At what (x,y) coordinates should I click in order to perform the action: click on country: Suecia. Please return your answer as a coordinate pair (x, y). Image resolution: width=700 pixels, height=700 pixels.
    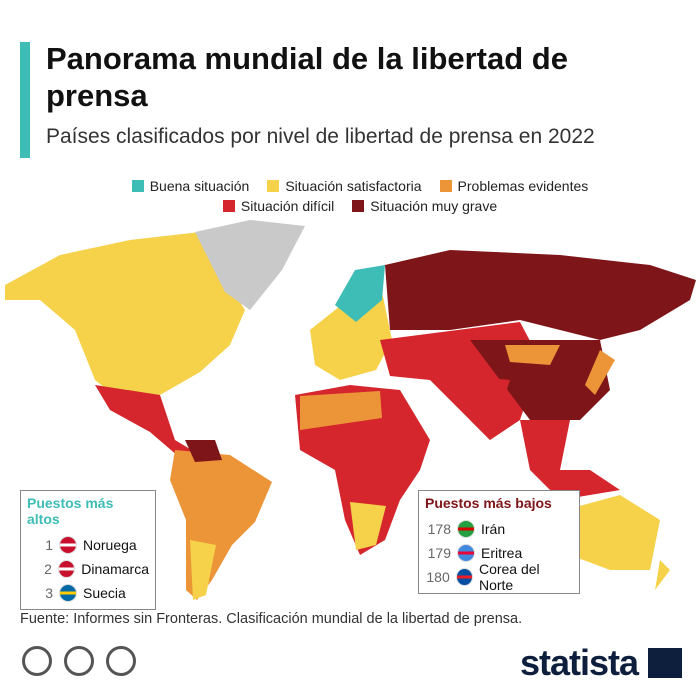
    Looking at the image, I should click on (104, 593).